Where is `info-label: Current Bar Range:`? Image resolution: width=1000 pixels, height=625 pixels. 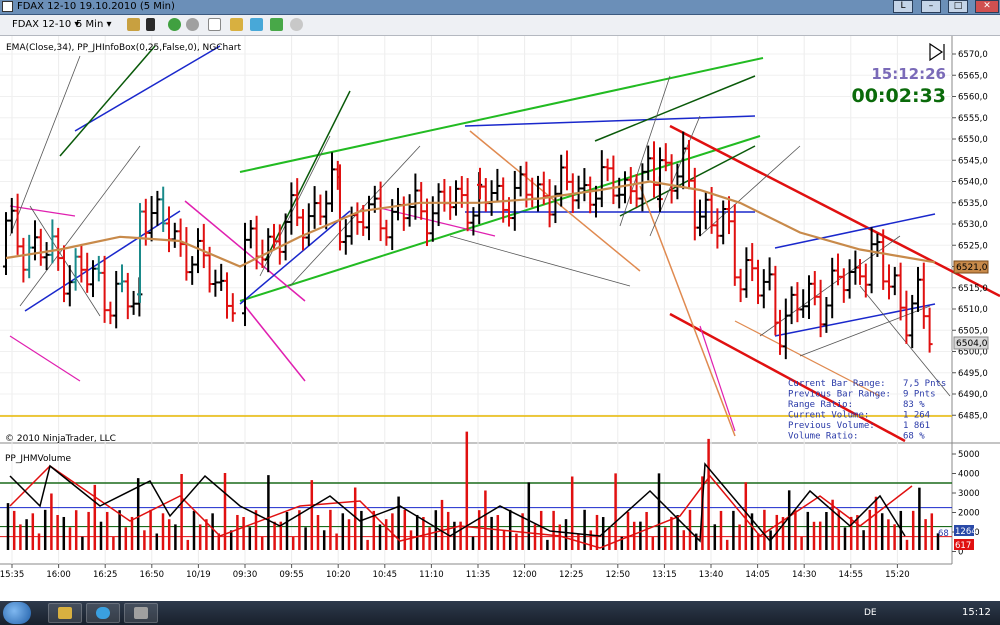 info-label: Current Bar Range: is located at coordinates (837, 384).